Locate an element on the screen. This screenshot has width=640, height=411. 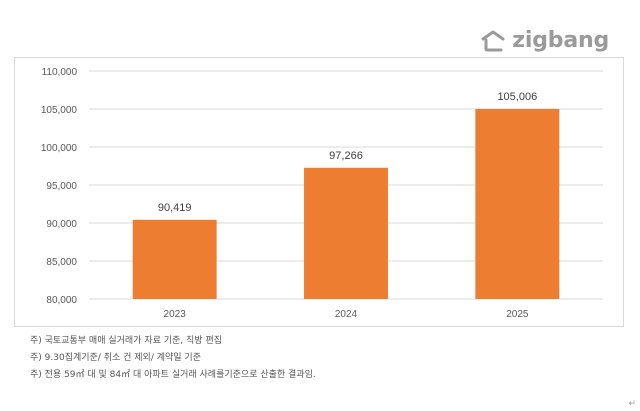
brand-name: zigbang is located at coordinates (560, 40).